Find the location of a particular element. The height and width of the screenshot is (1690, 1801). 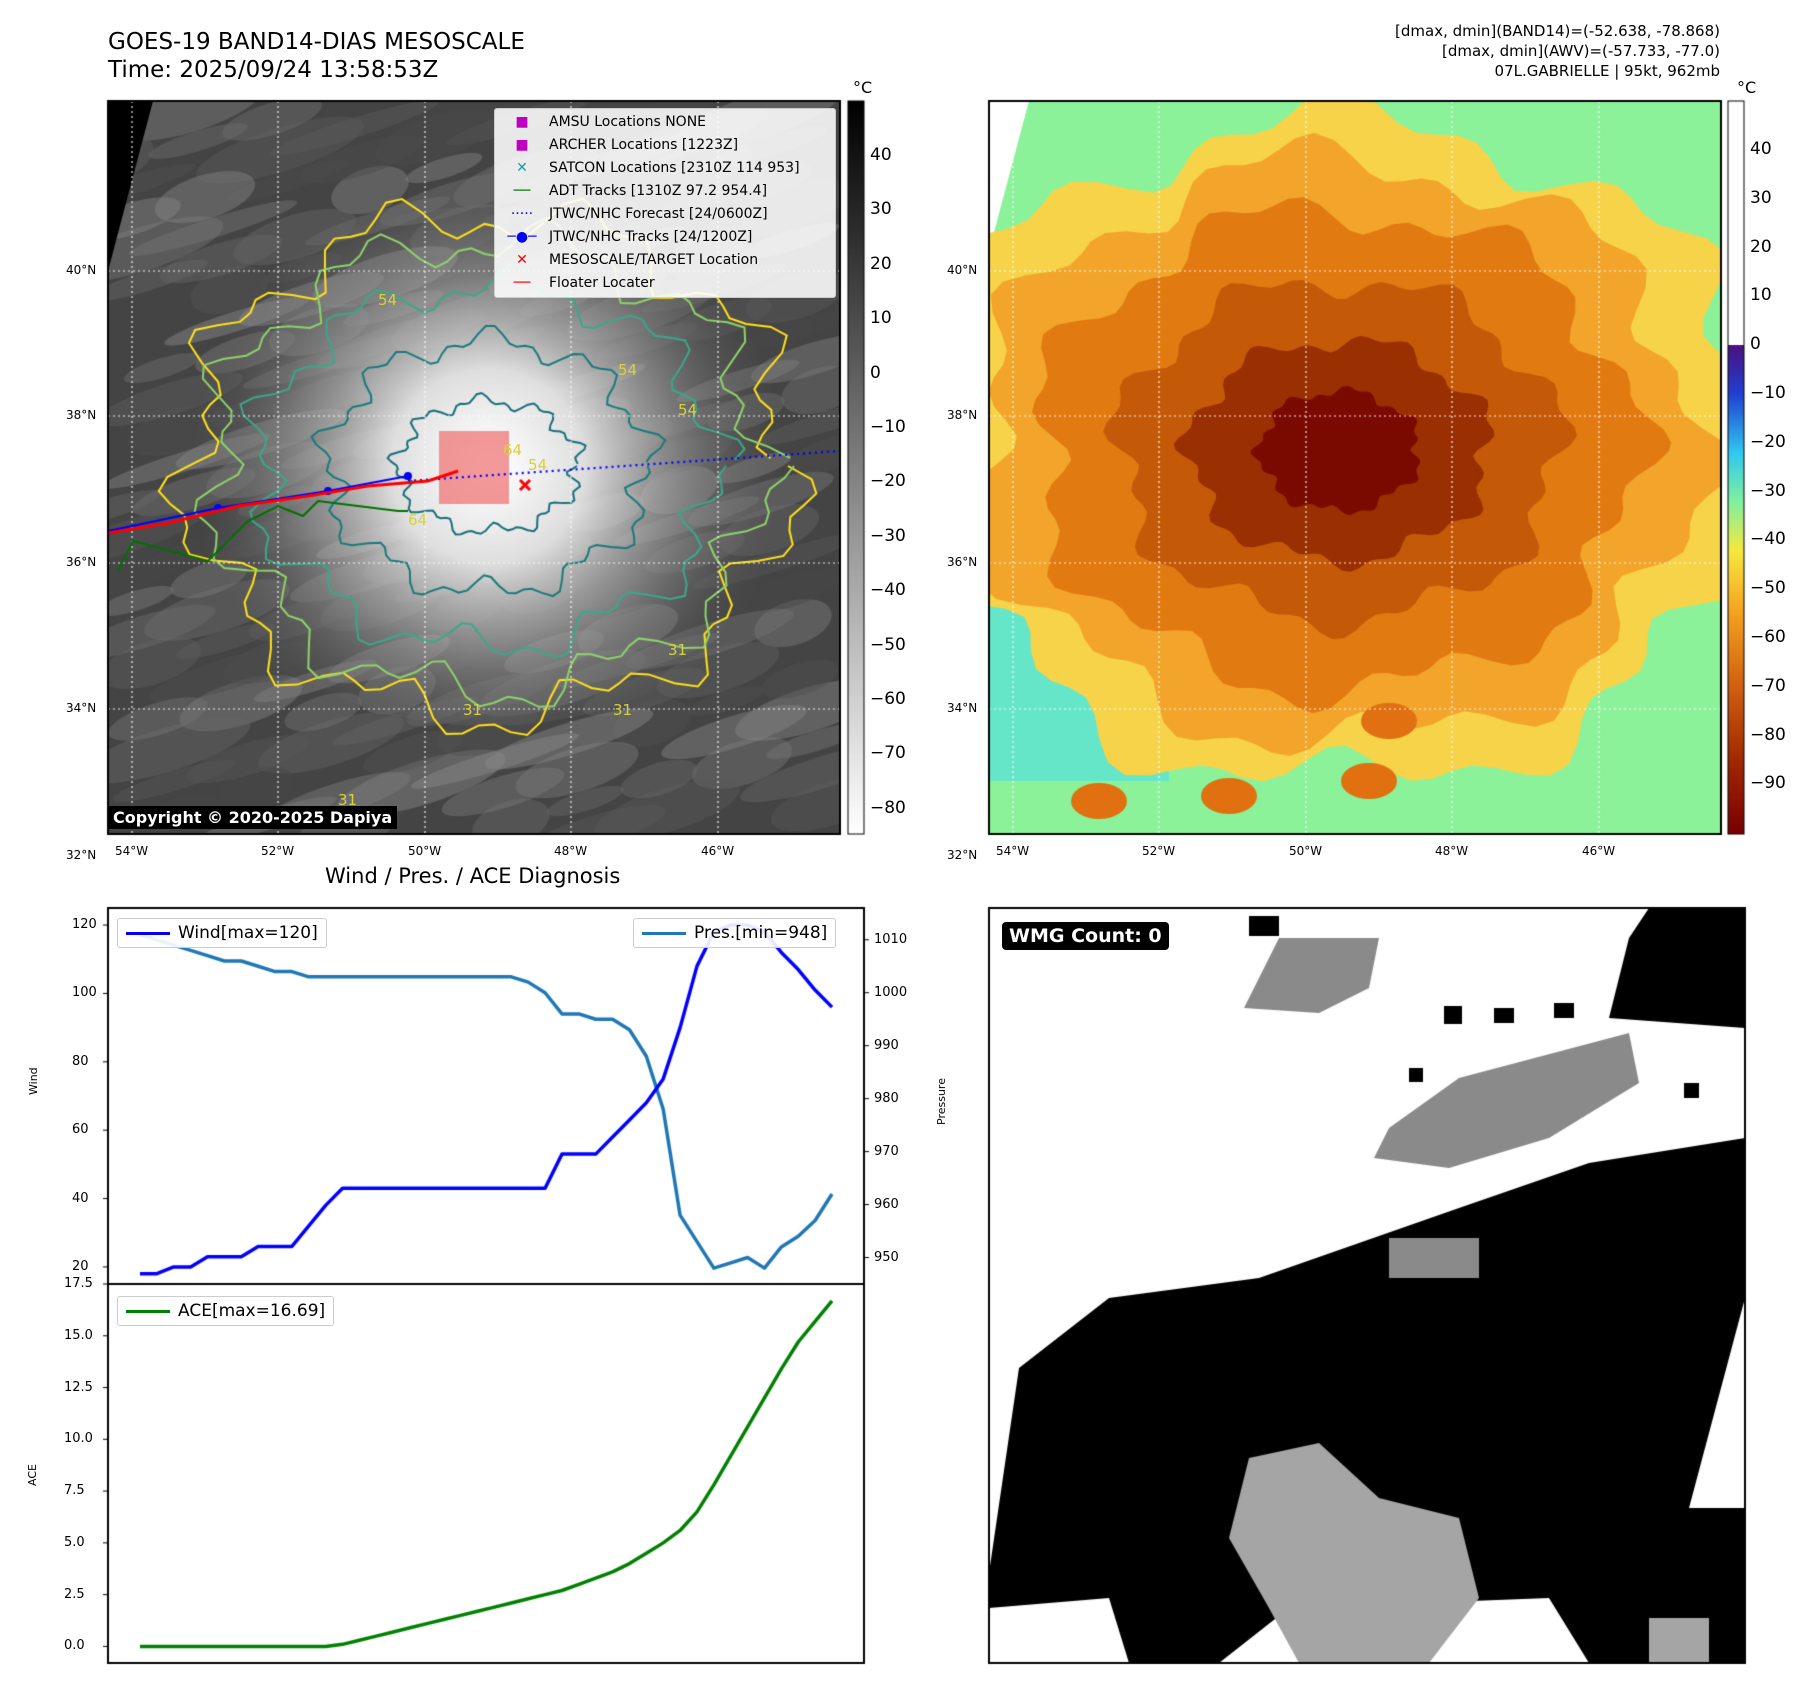

colorbar-color-tick: 30 is located at coordinates (1761, 197).